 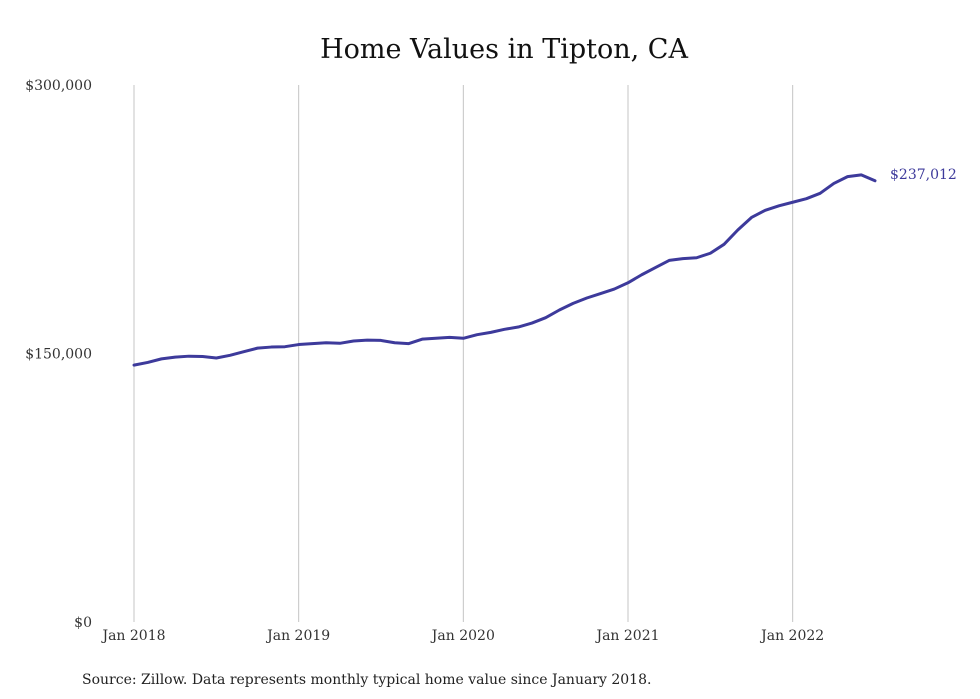 What do you see at coordinates (132, 636) in the screenshot?
I see `x-tick-label: Jan 2018` at bounding box center [132, 636].